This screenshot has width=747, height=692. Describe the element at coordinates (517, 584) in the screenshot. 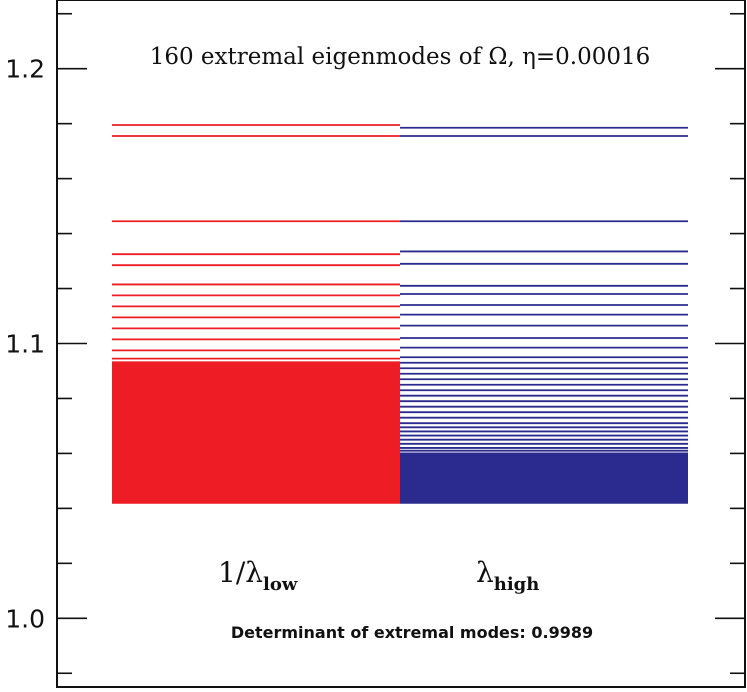

I see `series-label-high-sub: high` at that location.